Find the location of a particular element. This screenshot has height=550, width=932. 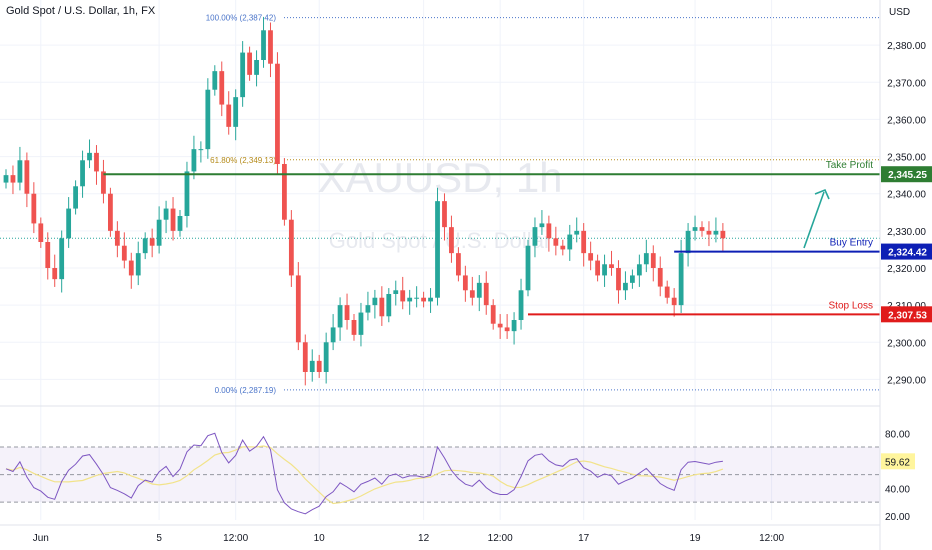

buy-entry-tag: 2,324.42 is located at coordinates (907, 253).